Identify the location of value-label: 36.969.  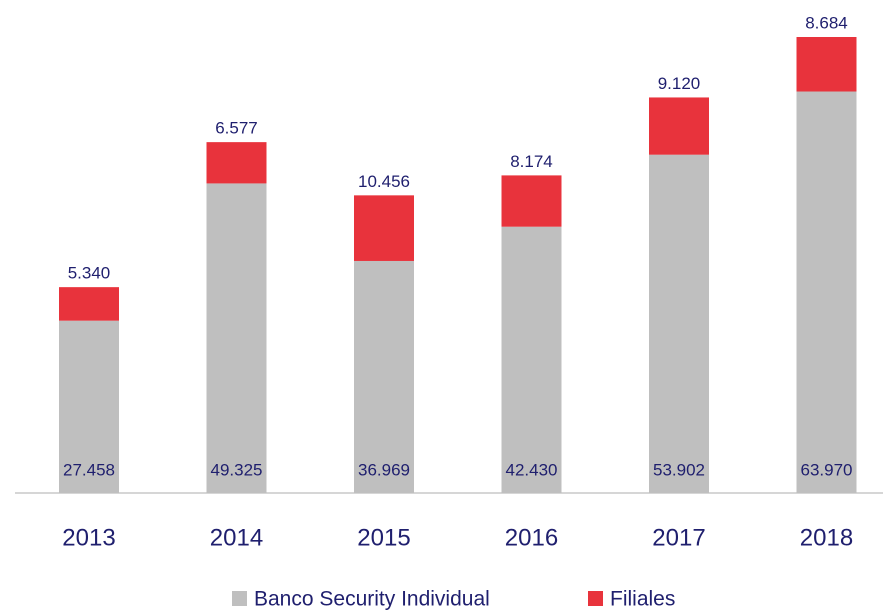
(384, 469).